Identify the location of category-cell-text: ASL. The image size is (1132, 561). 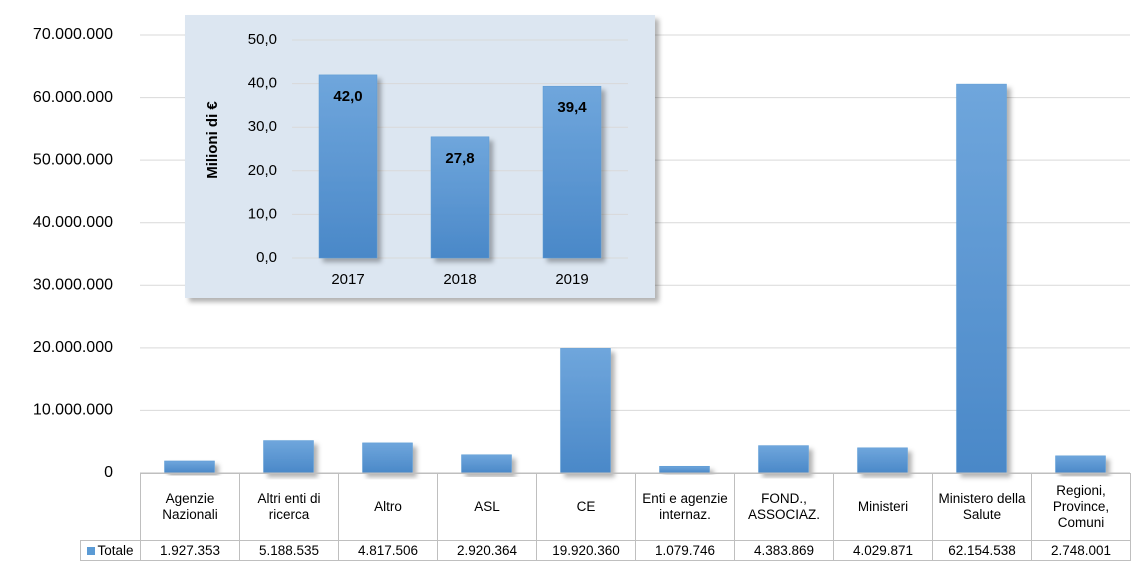
(487, 506).